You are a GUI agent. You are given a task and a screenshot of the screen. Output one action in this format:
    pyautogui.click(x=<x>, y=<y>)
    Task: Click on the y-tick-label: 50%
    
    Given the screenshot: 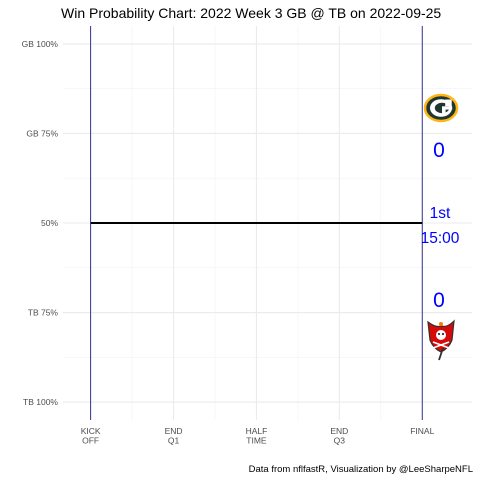 What is the action you would take?
    pyautogui.click(x=49, y=223)
    